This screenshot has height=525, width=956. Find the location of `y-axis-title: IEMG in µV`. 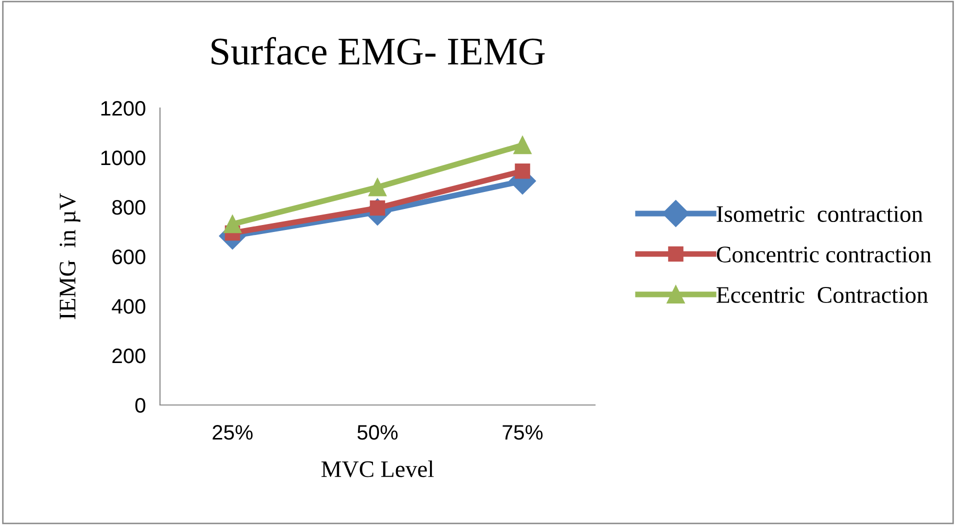

y-axis-title: IEMG in µV is located at coordinates (70, 256).